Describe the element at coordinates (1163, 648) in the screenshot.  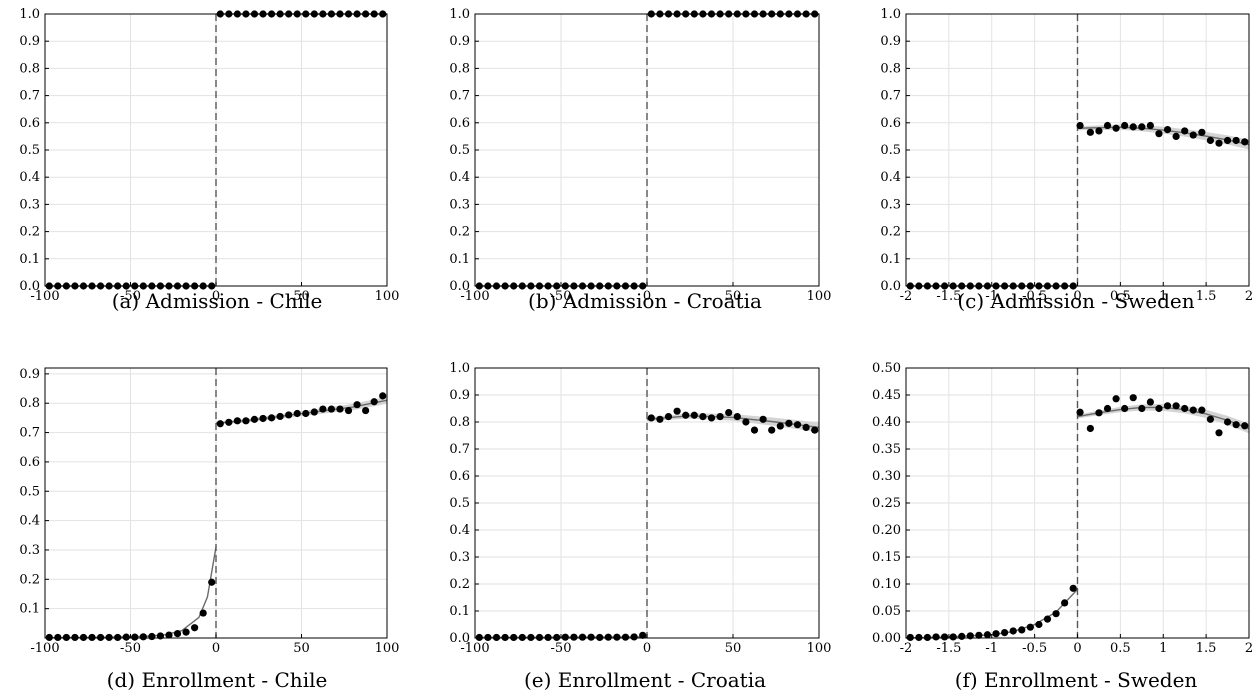
I see `x-tick-label: 1` at that location.